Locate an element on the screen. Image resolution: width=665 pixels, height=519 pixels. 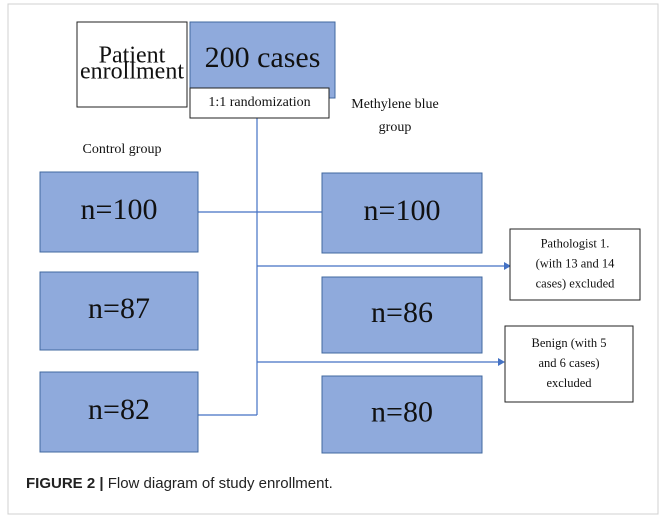
node-label: 1:1 randomization is located at coordinates (259, 102).